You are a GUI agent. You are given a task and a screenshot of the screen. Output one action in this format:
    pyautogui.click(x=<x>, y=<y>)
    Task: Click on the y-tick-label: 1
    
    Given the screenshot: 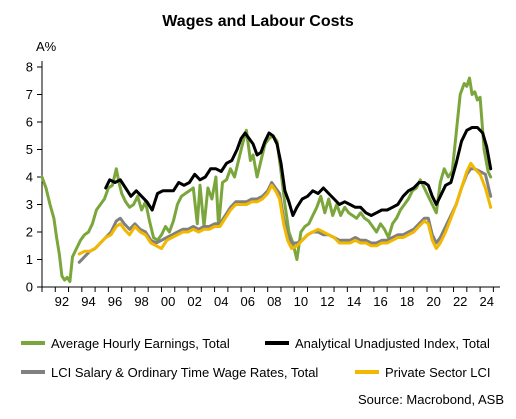 What is the action you would take?
    pyautogui.click(x=29, y=259)
    